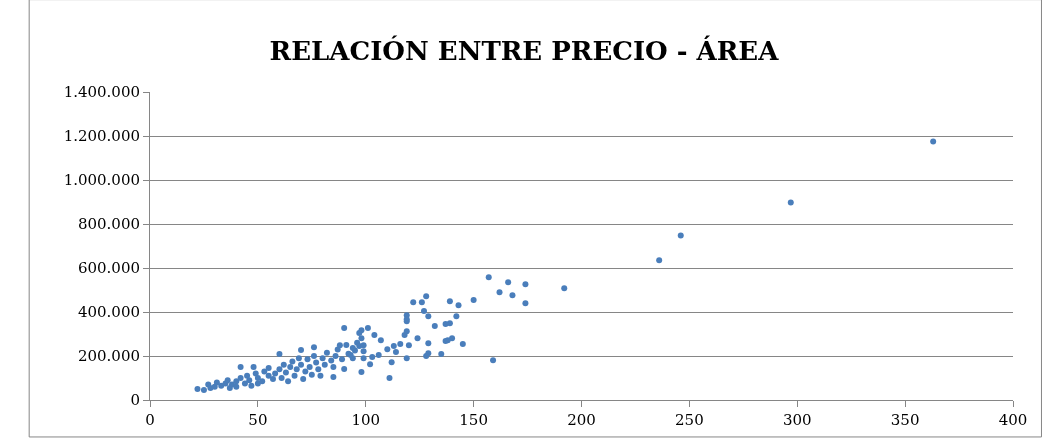 The width and height of the screenshot is (1048, 441). I want to click on chart-title: RELACIÓN ENTRE PRECIO - ÁREA, so click(524, 50).